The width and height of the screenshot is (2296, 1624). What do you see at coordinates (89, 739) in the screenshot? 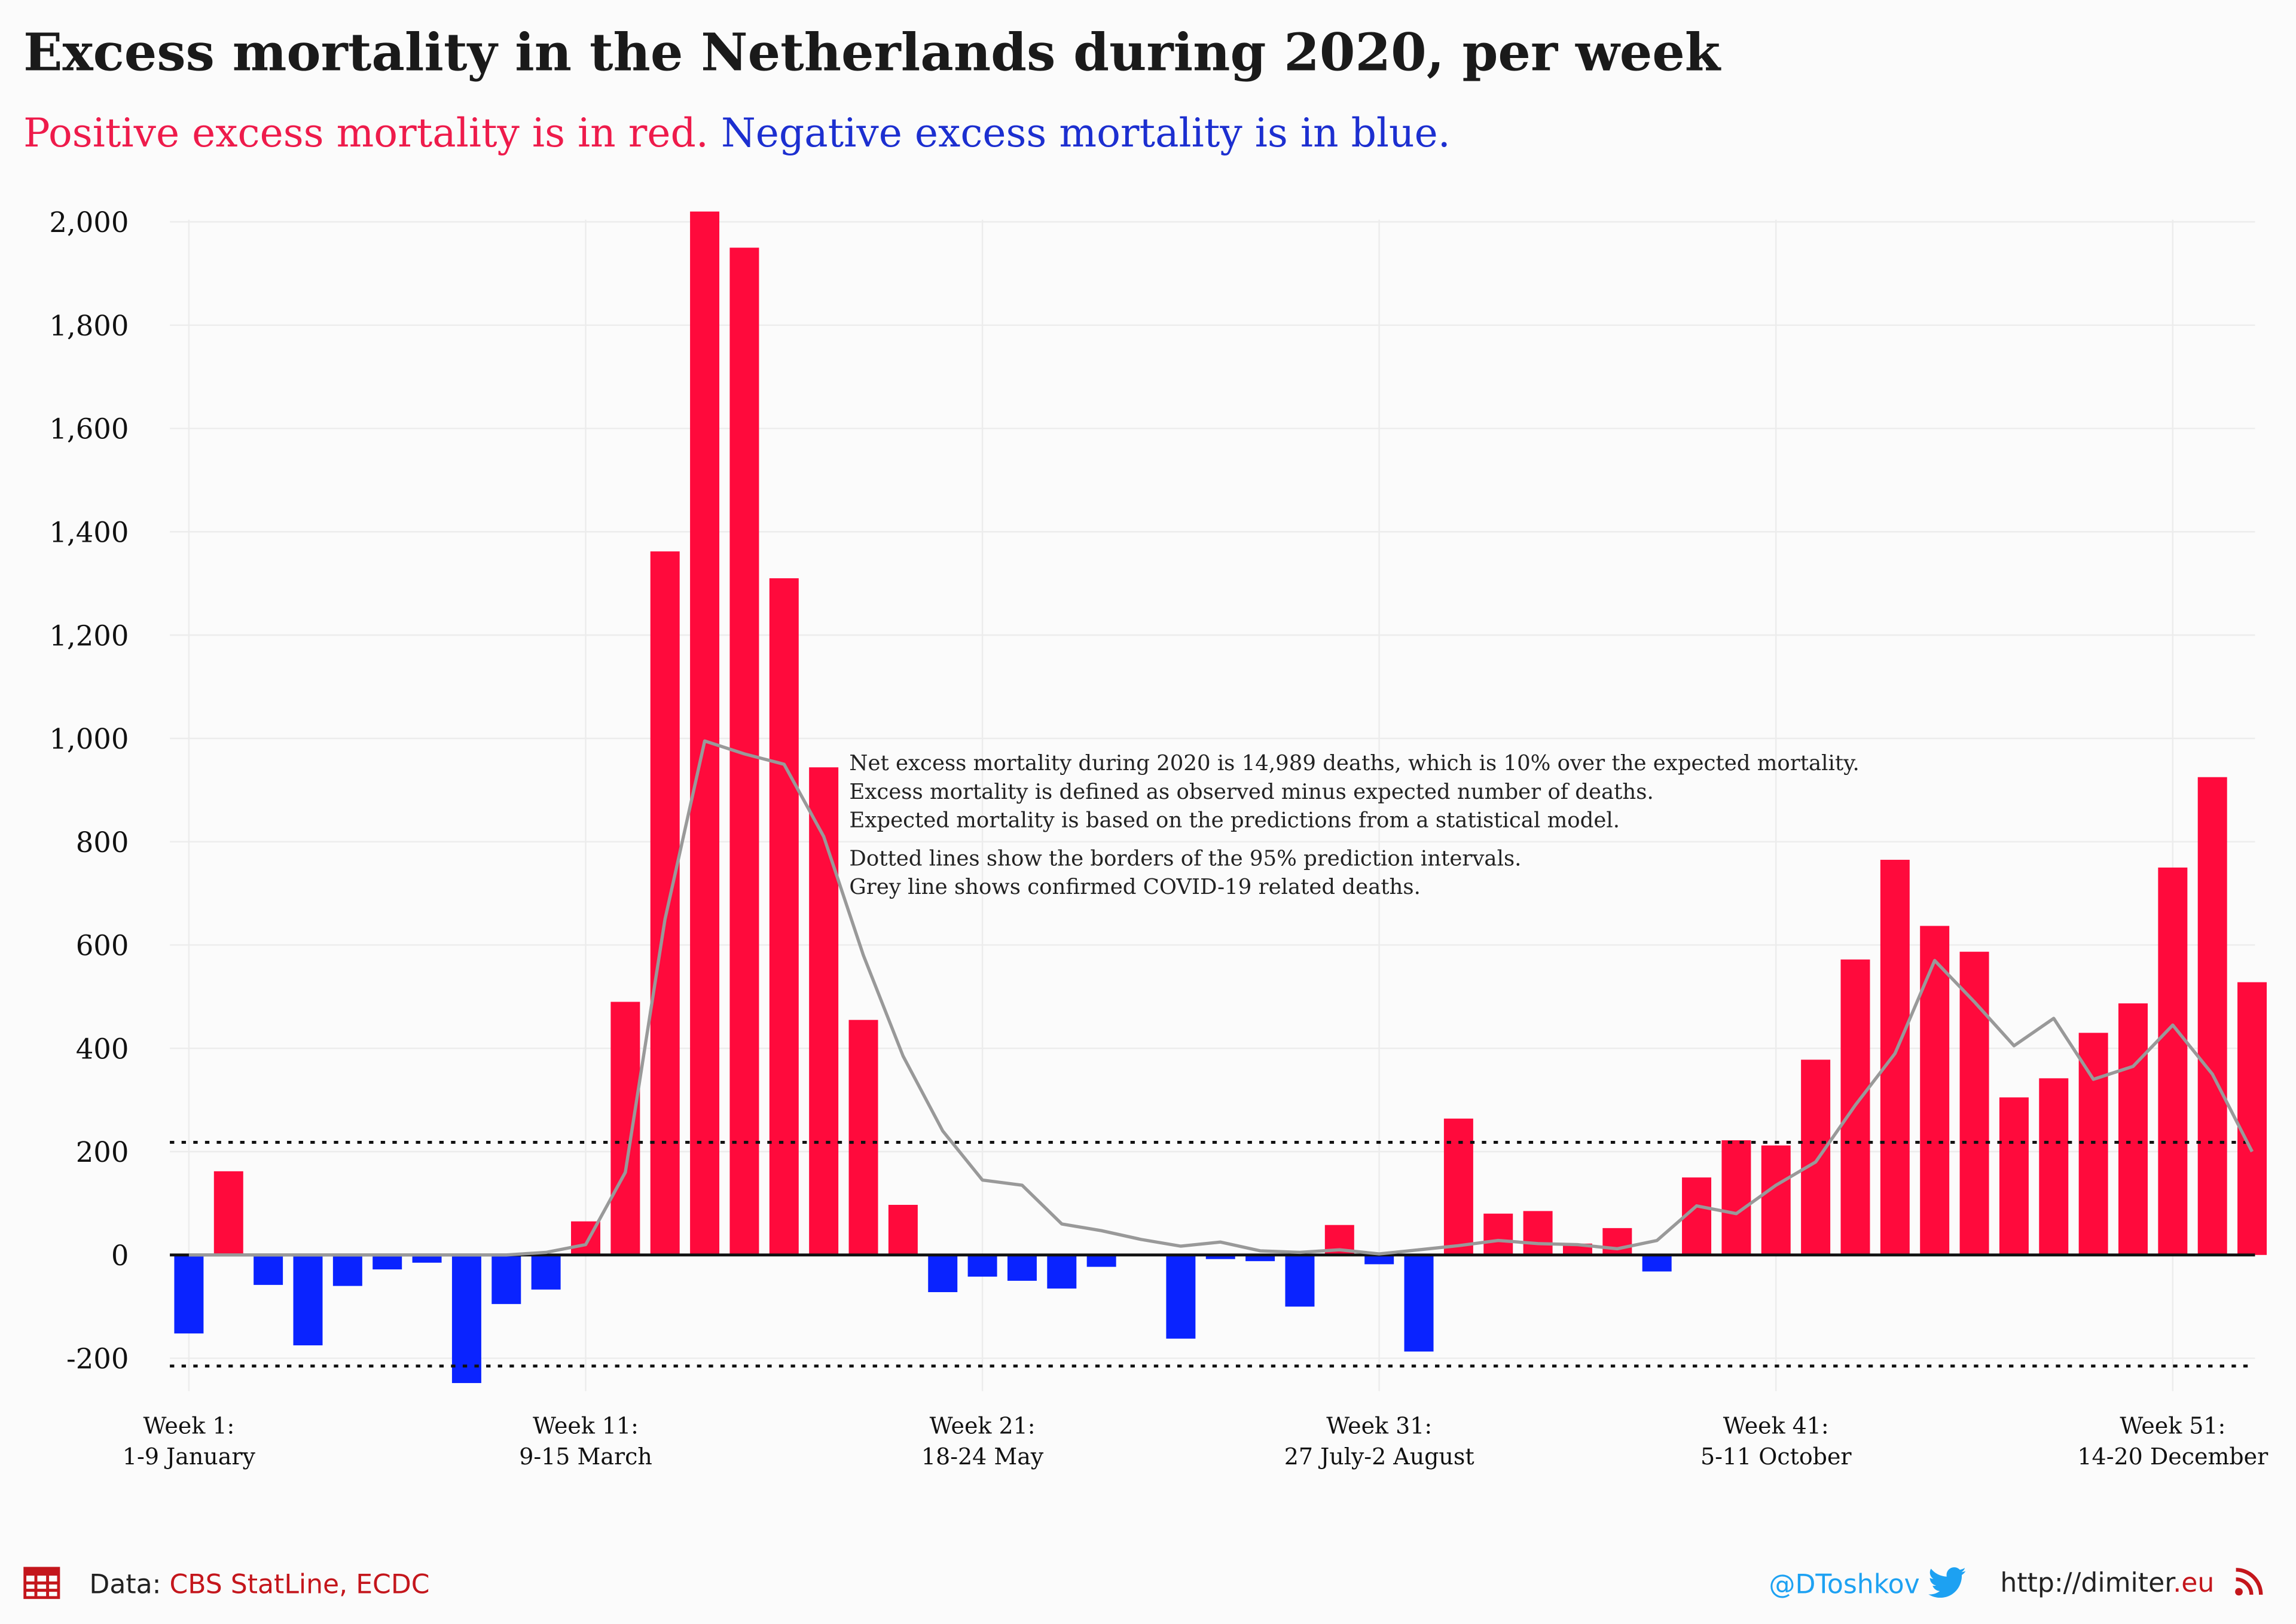
I see `y-tick-label: 1,000` at bounding box center [89, 739].